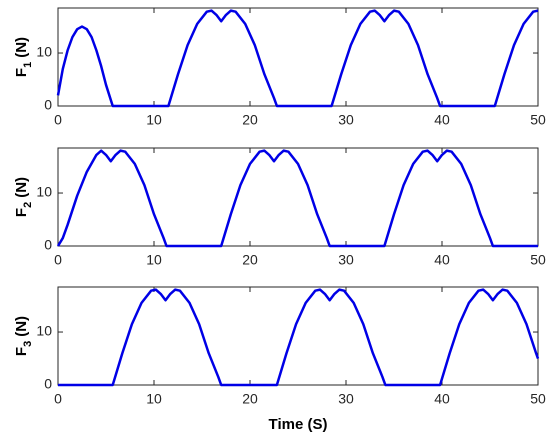  Describe the element at coordinates (28, 205) in the screenshot. I see `y-label-sub: 2` at that location.